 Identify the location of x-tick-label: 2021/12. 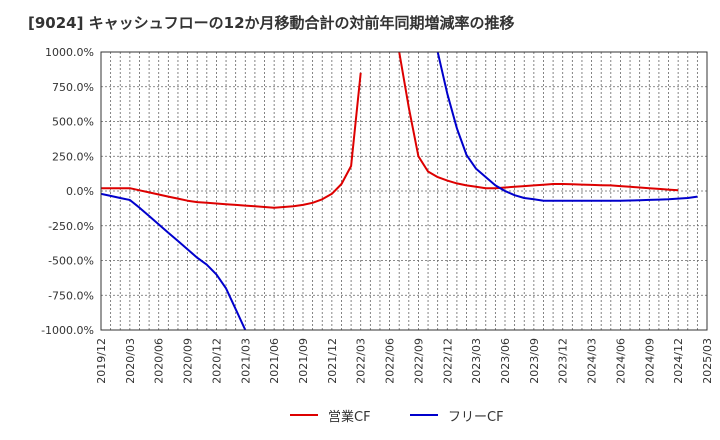
(332, 361).